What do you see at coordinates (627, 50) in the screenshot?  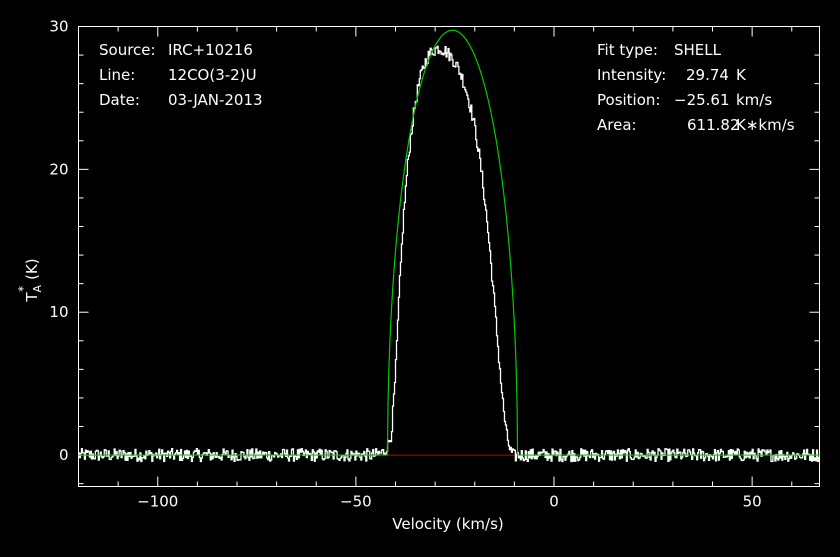 I see `fit-type-label: Fit type:` at bounding box center [627, 50].